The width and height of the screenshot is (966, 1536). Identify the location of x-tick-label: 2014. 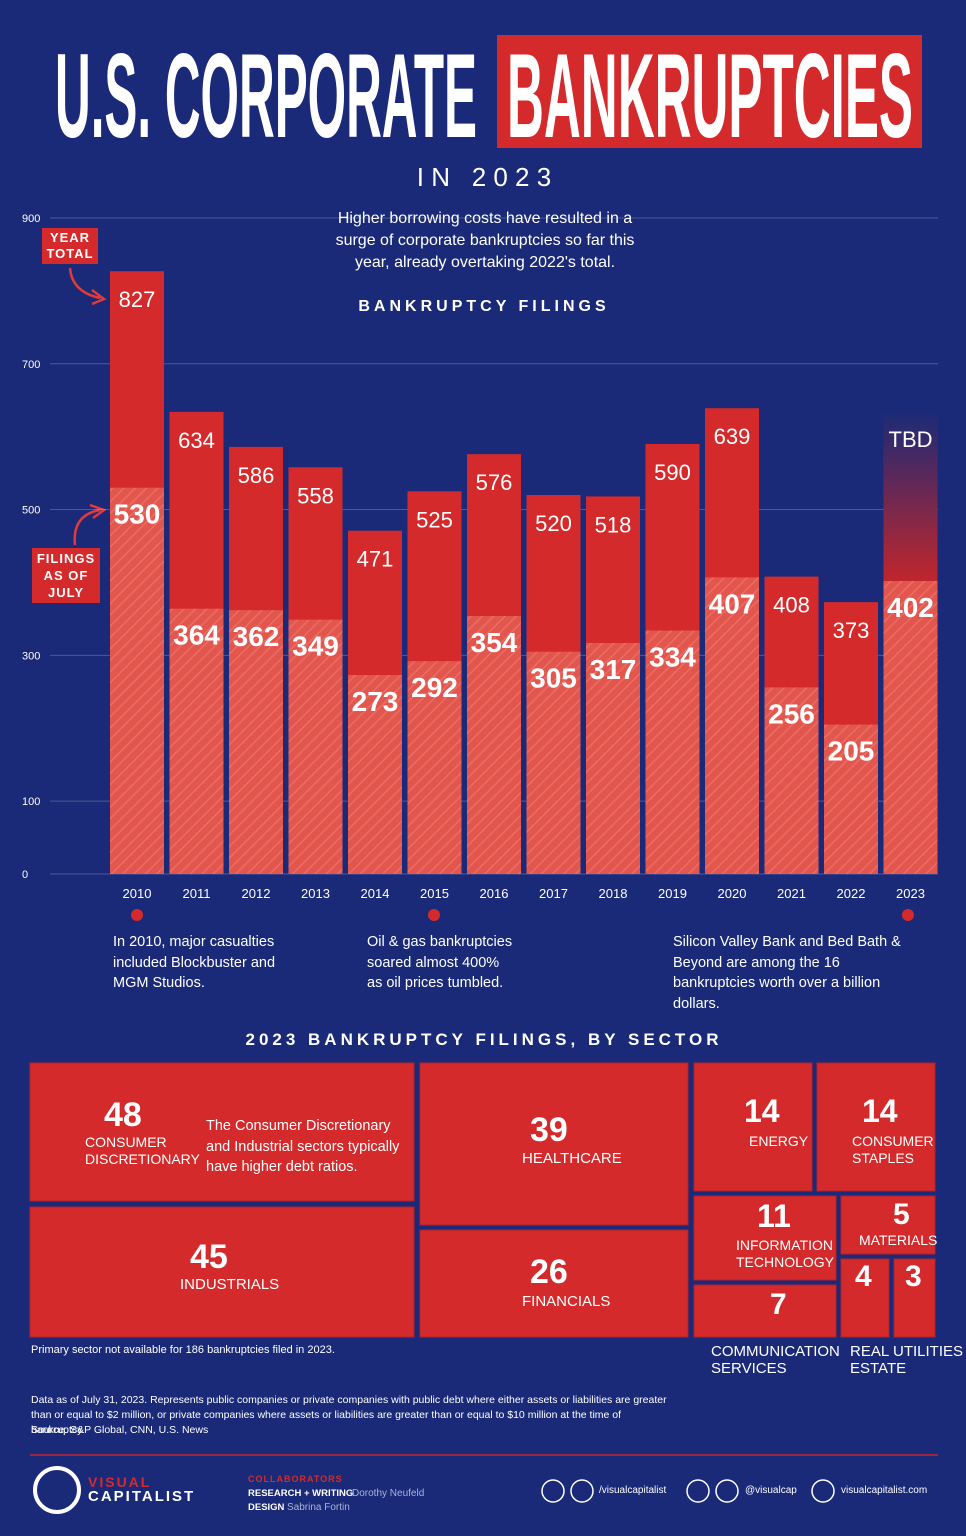
(375, 893).